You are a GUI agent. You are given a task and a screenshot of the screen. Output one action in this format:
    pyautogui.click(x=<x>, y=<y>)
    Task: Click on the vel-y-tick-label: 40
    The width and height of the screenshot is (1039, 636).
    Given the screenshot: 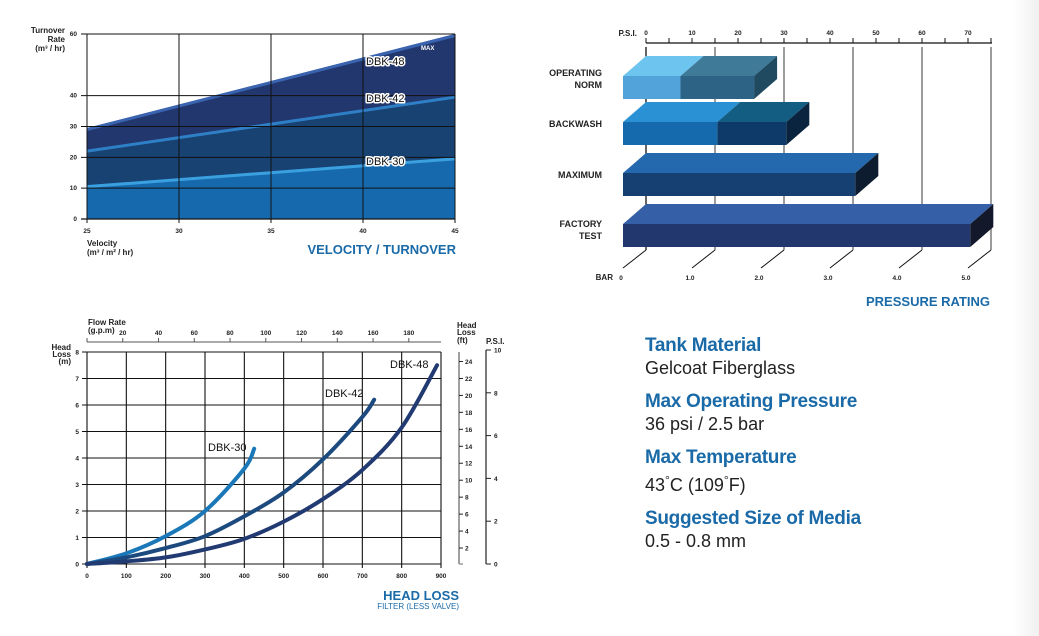 What is the action you would take?
    pyautogui.click(x=74, y=96)
    